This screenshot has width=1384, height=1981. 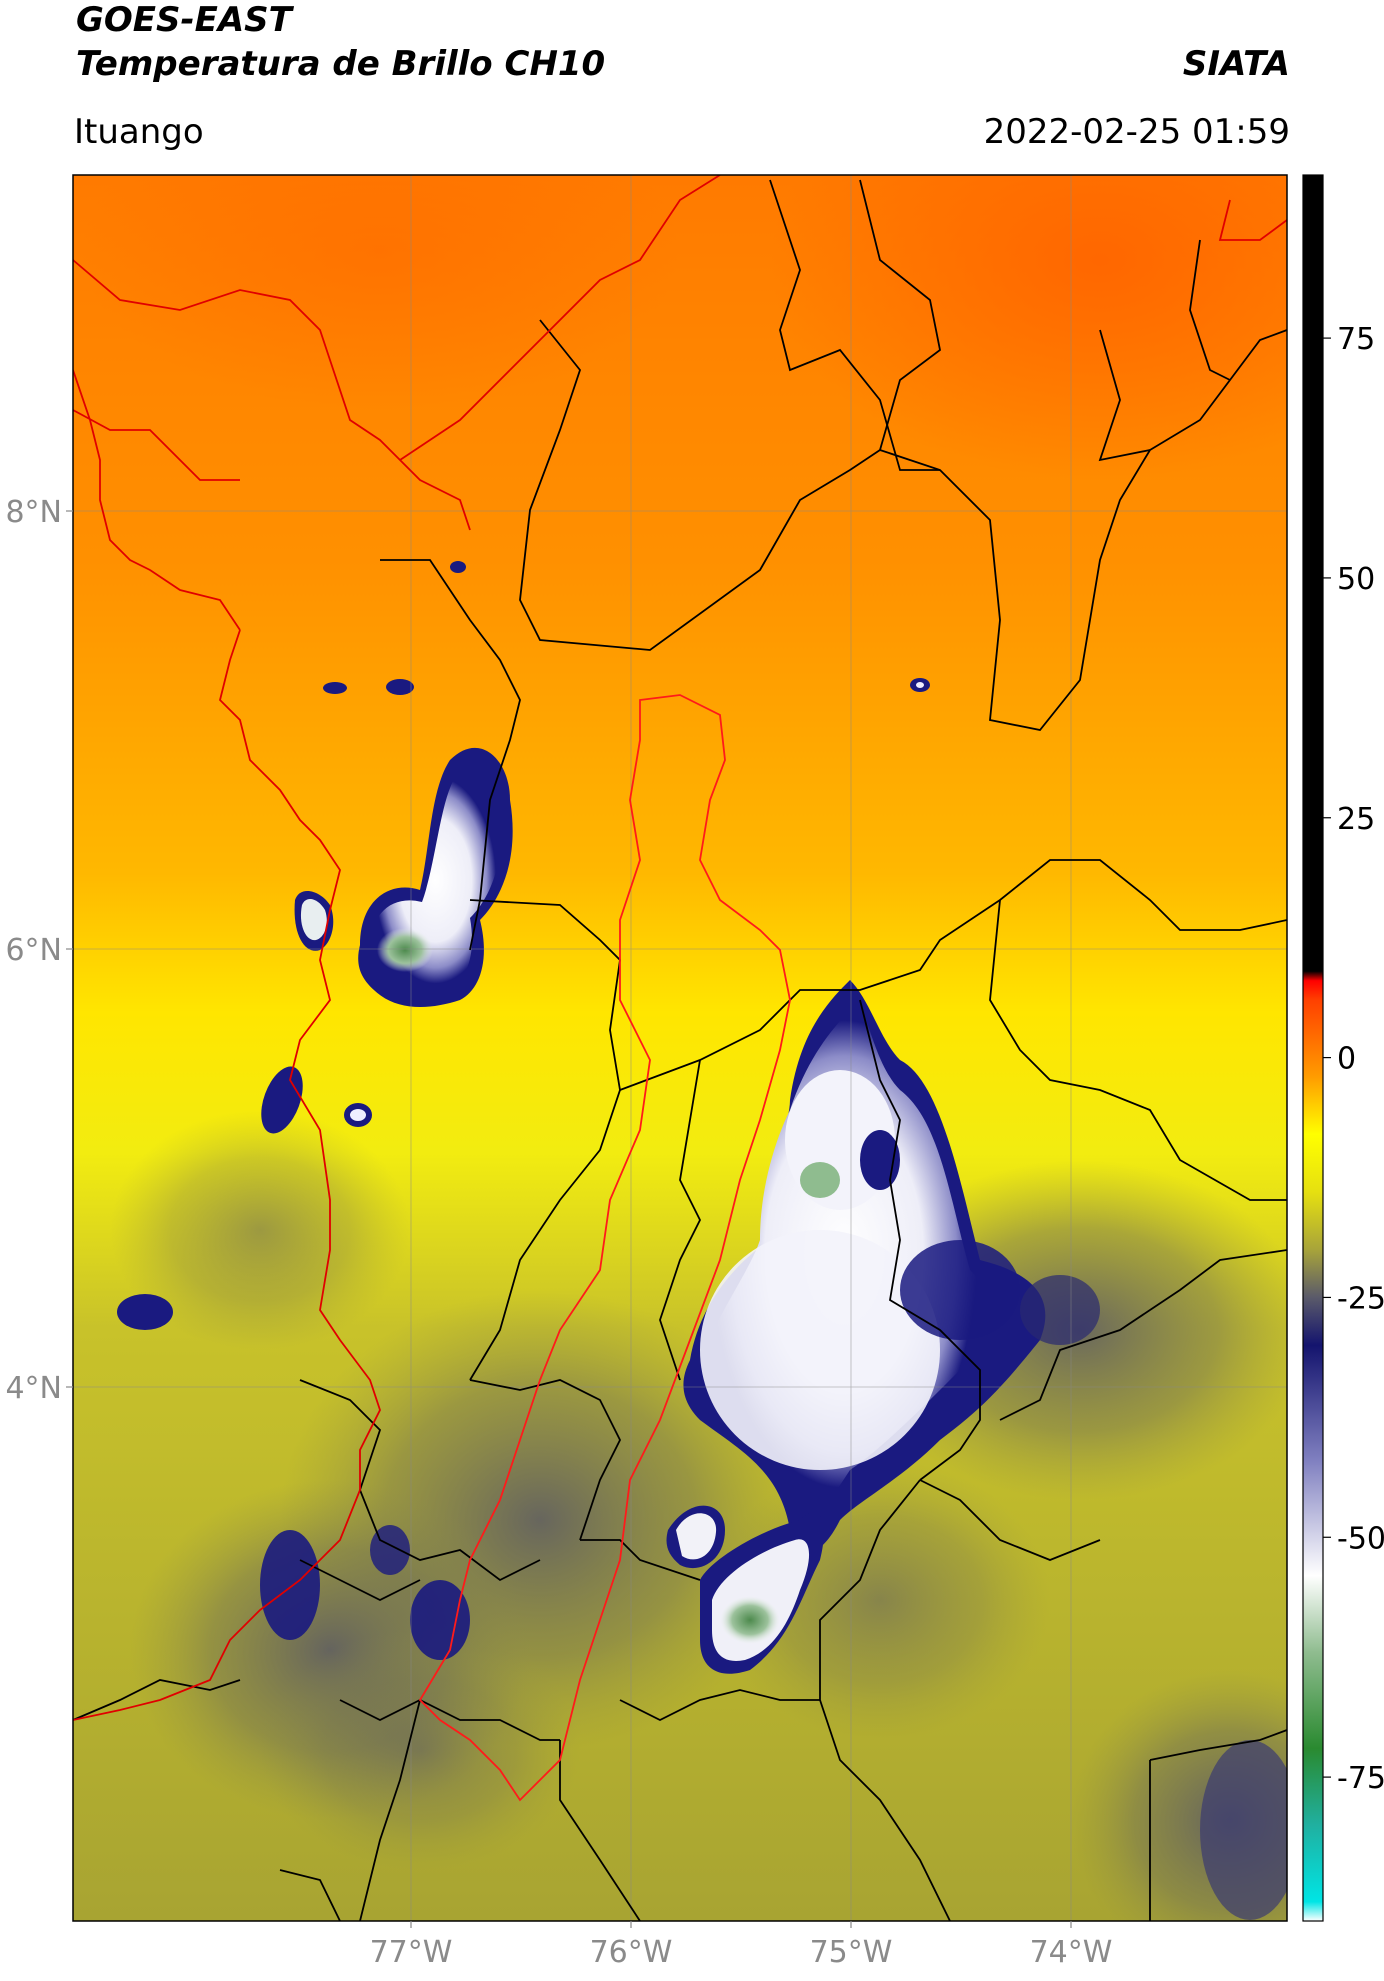 What do you see at coordinates (1071, 1952) in the screenshot?
I see `lon-label-74: 74°W` at bounding box center [1071, 1952].